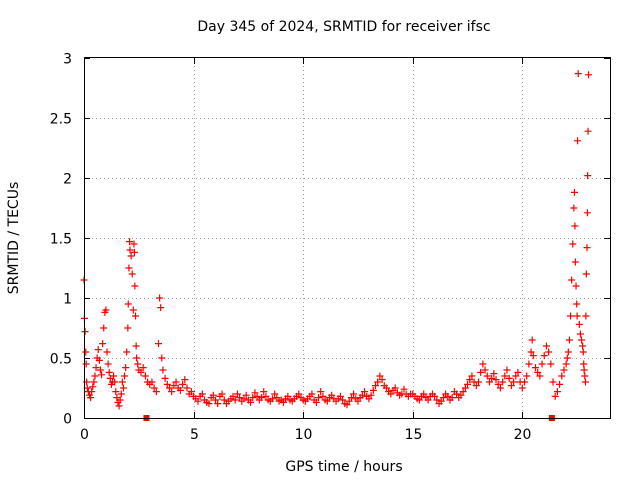 The width and height of the screenshot is (640, 480). I want to click on x-axis-label: GPS time / hours, so click(343, 467).